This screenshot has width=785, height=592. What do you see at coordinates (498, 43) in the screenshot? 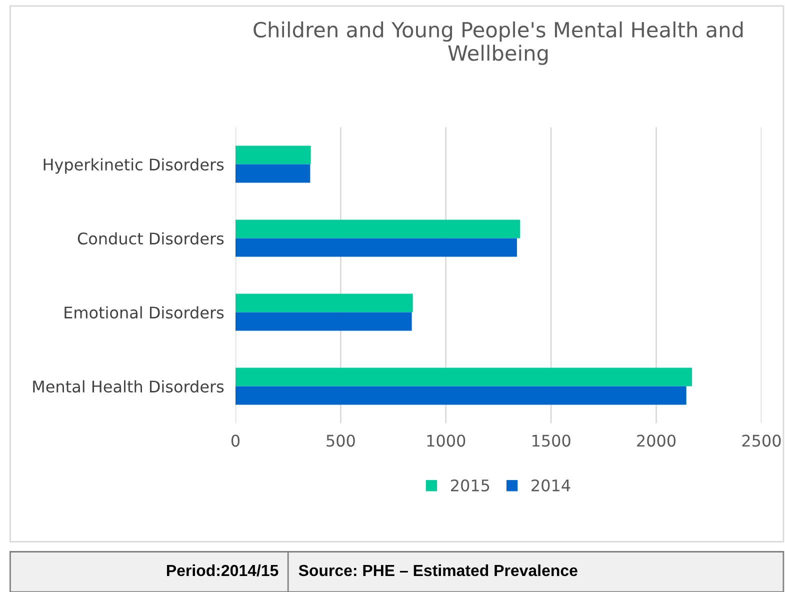
I see `chart-title: Children and Young People's Mental Health and Wellbeing` at bounding box center [498, 43].